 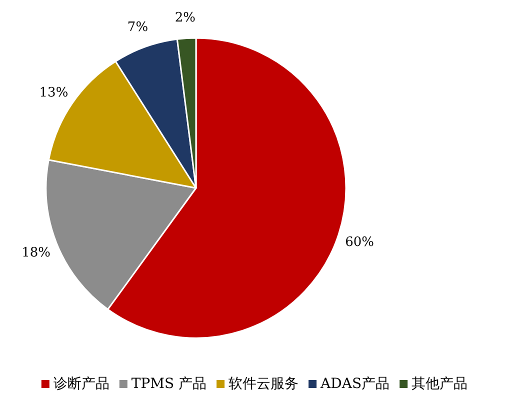 I want to click on data-label: 13%, so click(x=53, y=92).